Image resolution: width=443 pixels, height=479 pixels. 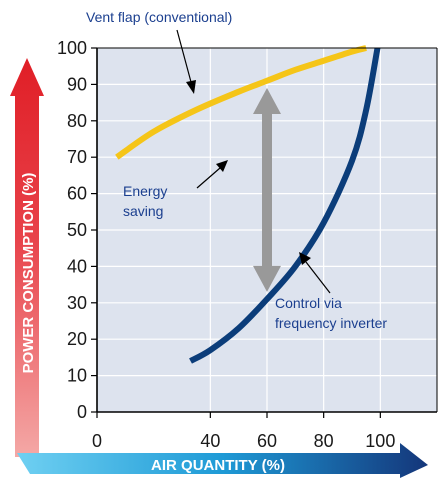 What do you see at coordinates (77, 339) in the screenshot?
I see `y-tick-label-2: 20` at bounding box center [77, 339].